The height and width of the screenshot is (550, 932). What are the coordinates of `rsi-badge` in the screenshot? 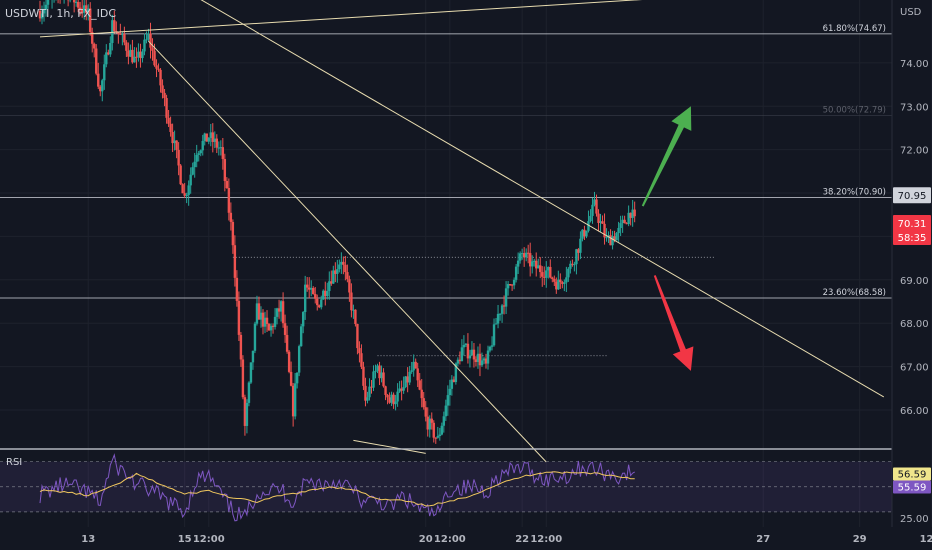 It's located at (912, 487).